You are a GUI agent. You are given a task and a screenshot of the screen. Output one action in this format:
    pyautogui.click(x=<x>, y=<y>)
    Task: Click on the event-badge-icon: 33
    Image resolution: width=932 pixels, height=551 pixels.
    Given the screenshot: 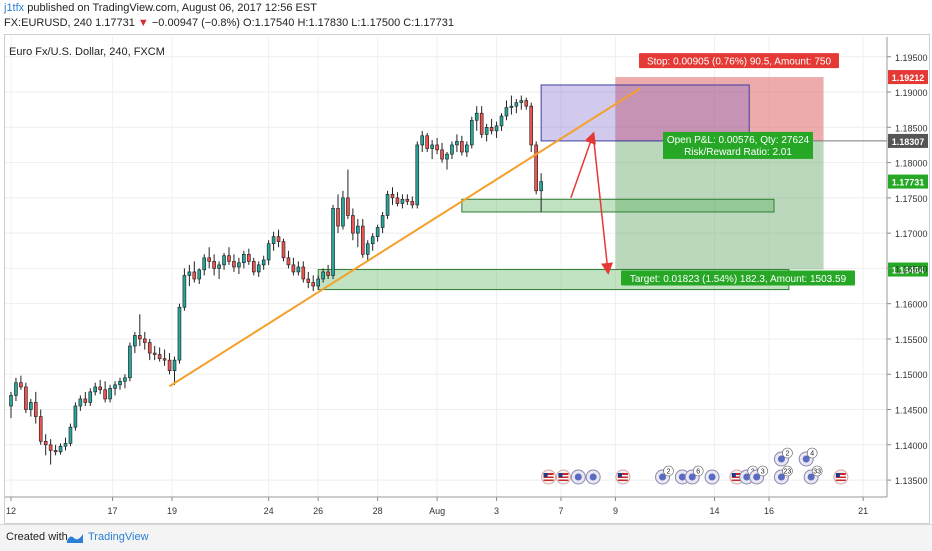 What is the action you would take?
    pyautogui.click(x=813, y=475)
    